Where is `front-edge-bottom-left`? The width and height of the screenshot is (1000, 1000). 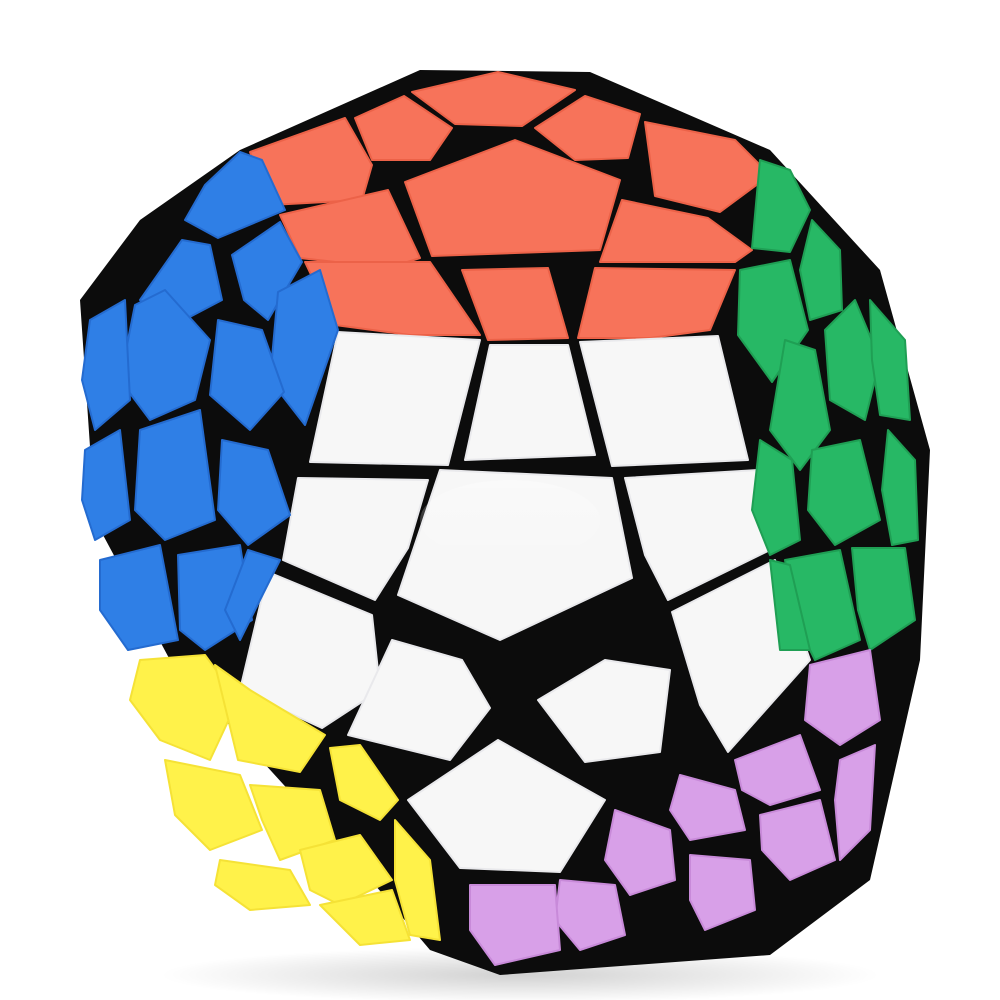 front-edge-bottom-left is located at coordinates (419, 700).